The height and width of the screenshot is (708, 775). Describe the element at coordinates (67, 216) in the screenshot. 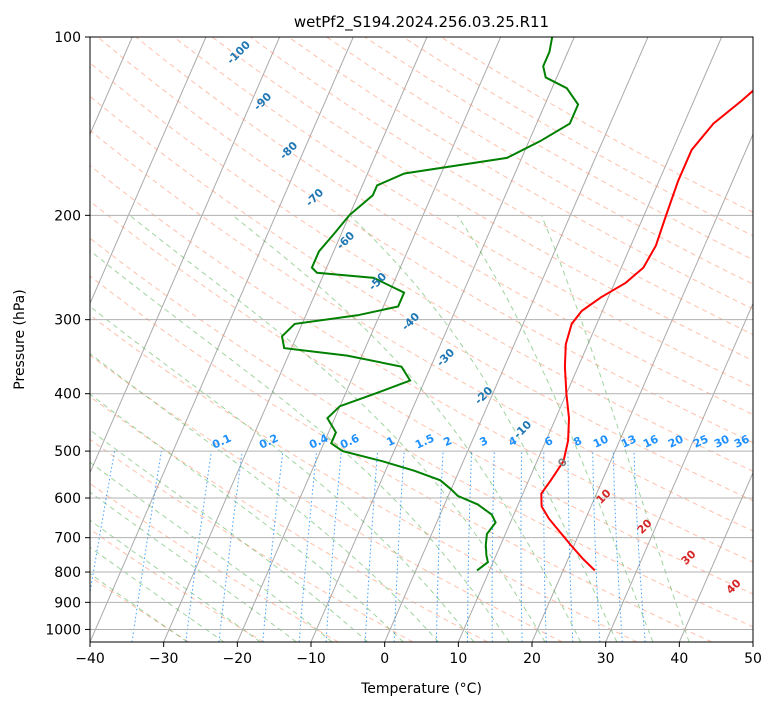

I see `y-tick-label: 200` at that location.